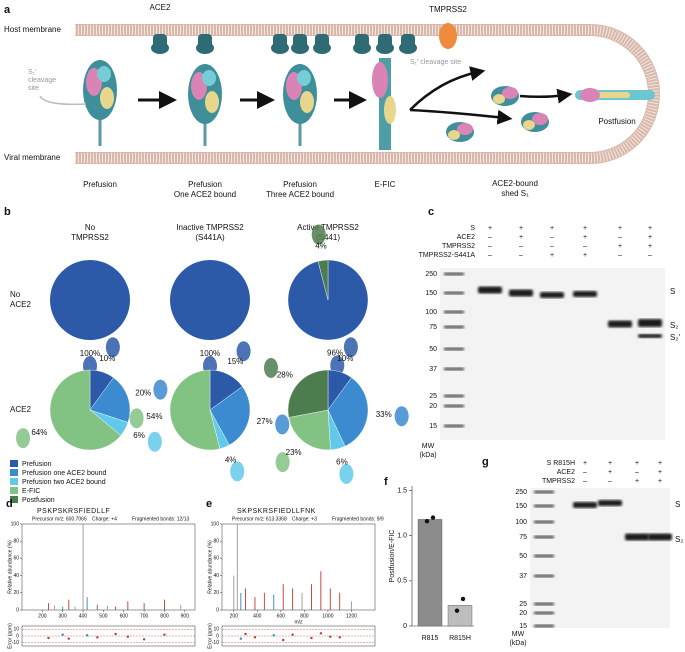 The height and width of the screenshot is (652, 685). What do you see at coordinates (447, 88) in the screenshot?
I see `arrow` at bounding box center [447, 88].